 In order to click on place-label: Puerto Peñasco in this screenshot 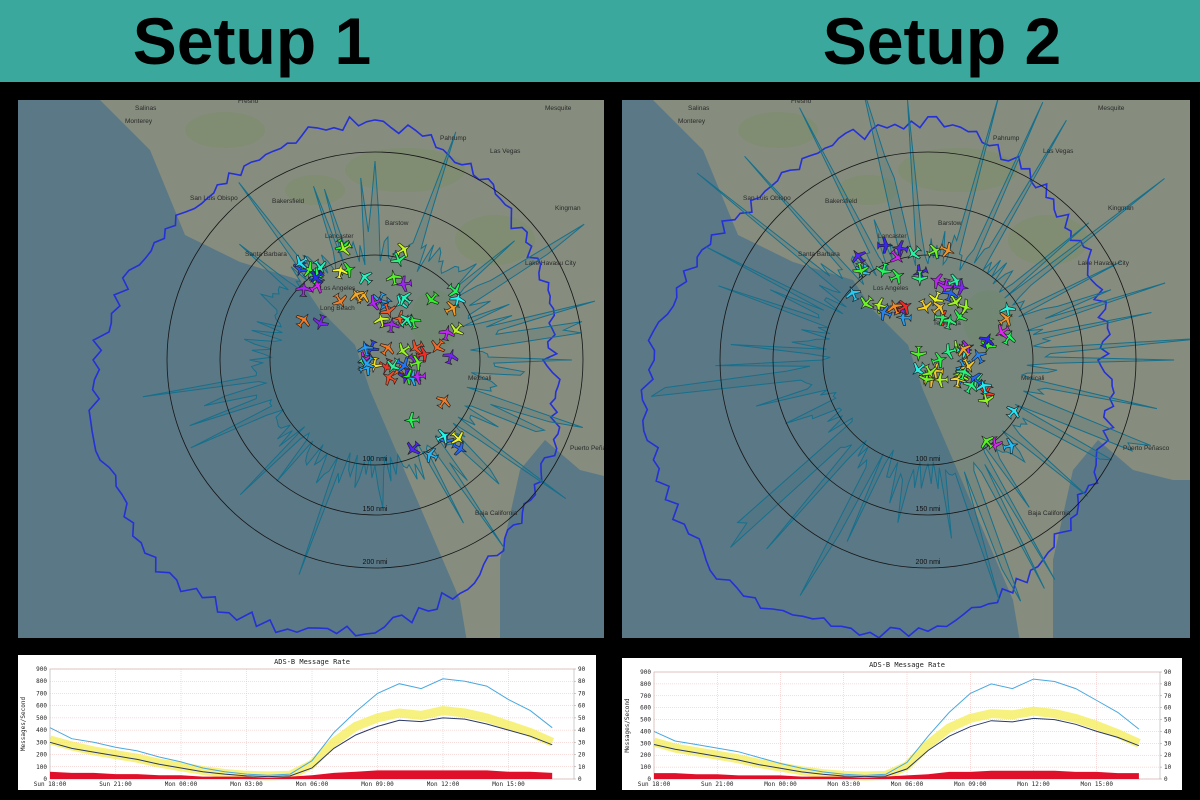, I will do `click(1146, 448)`.